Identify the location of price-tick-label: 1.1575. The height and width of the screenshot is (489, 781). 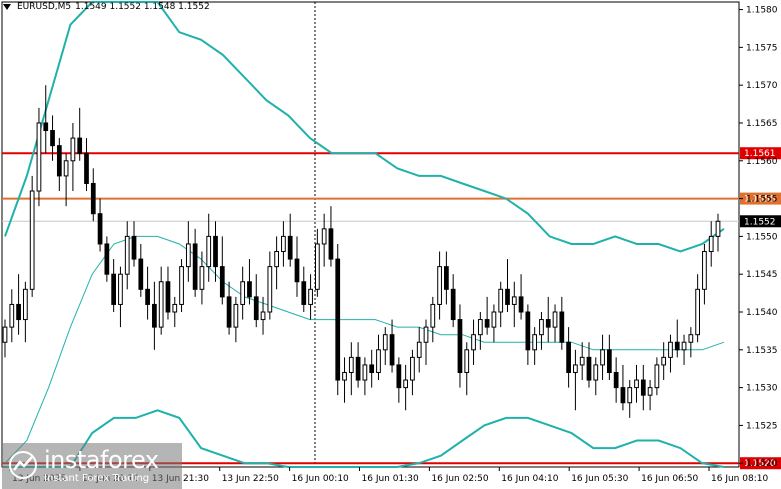
(762, 48).